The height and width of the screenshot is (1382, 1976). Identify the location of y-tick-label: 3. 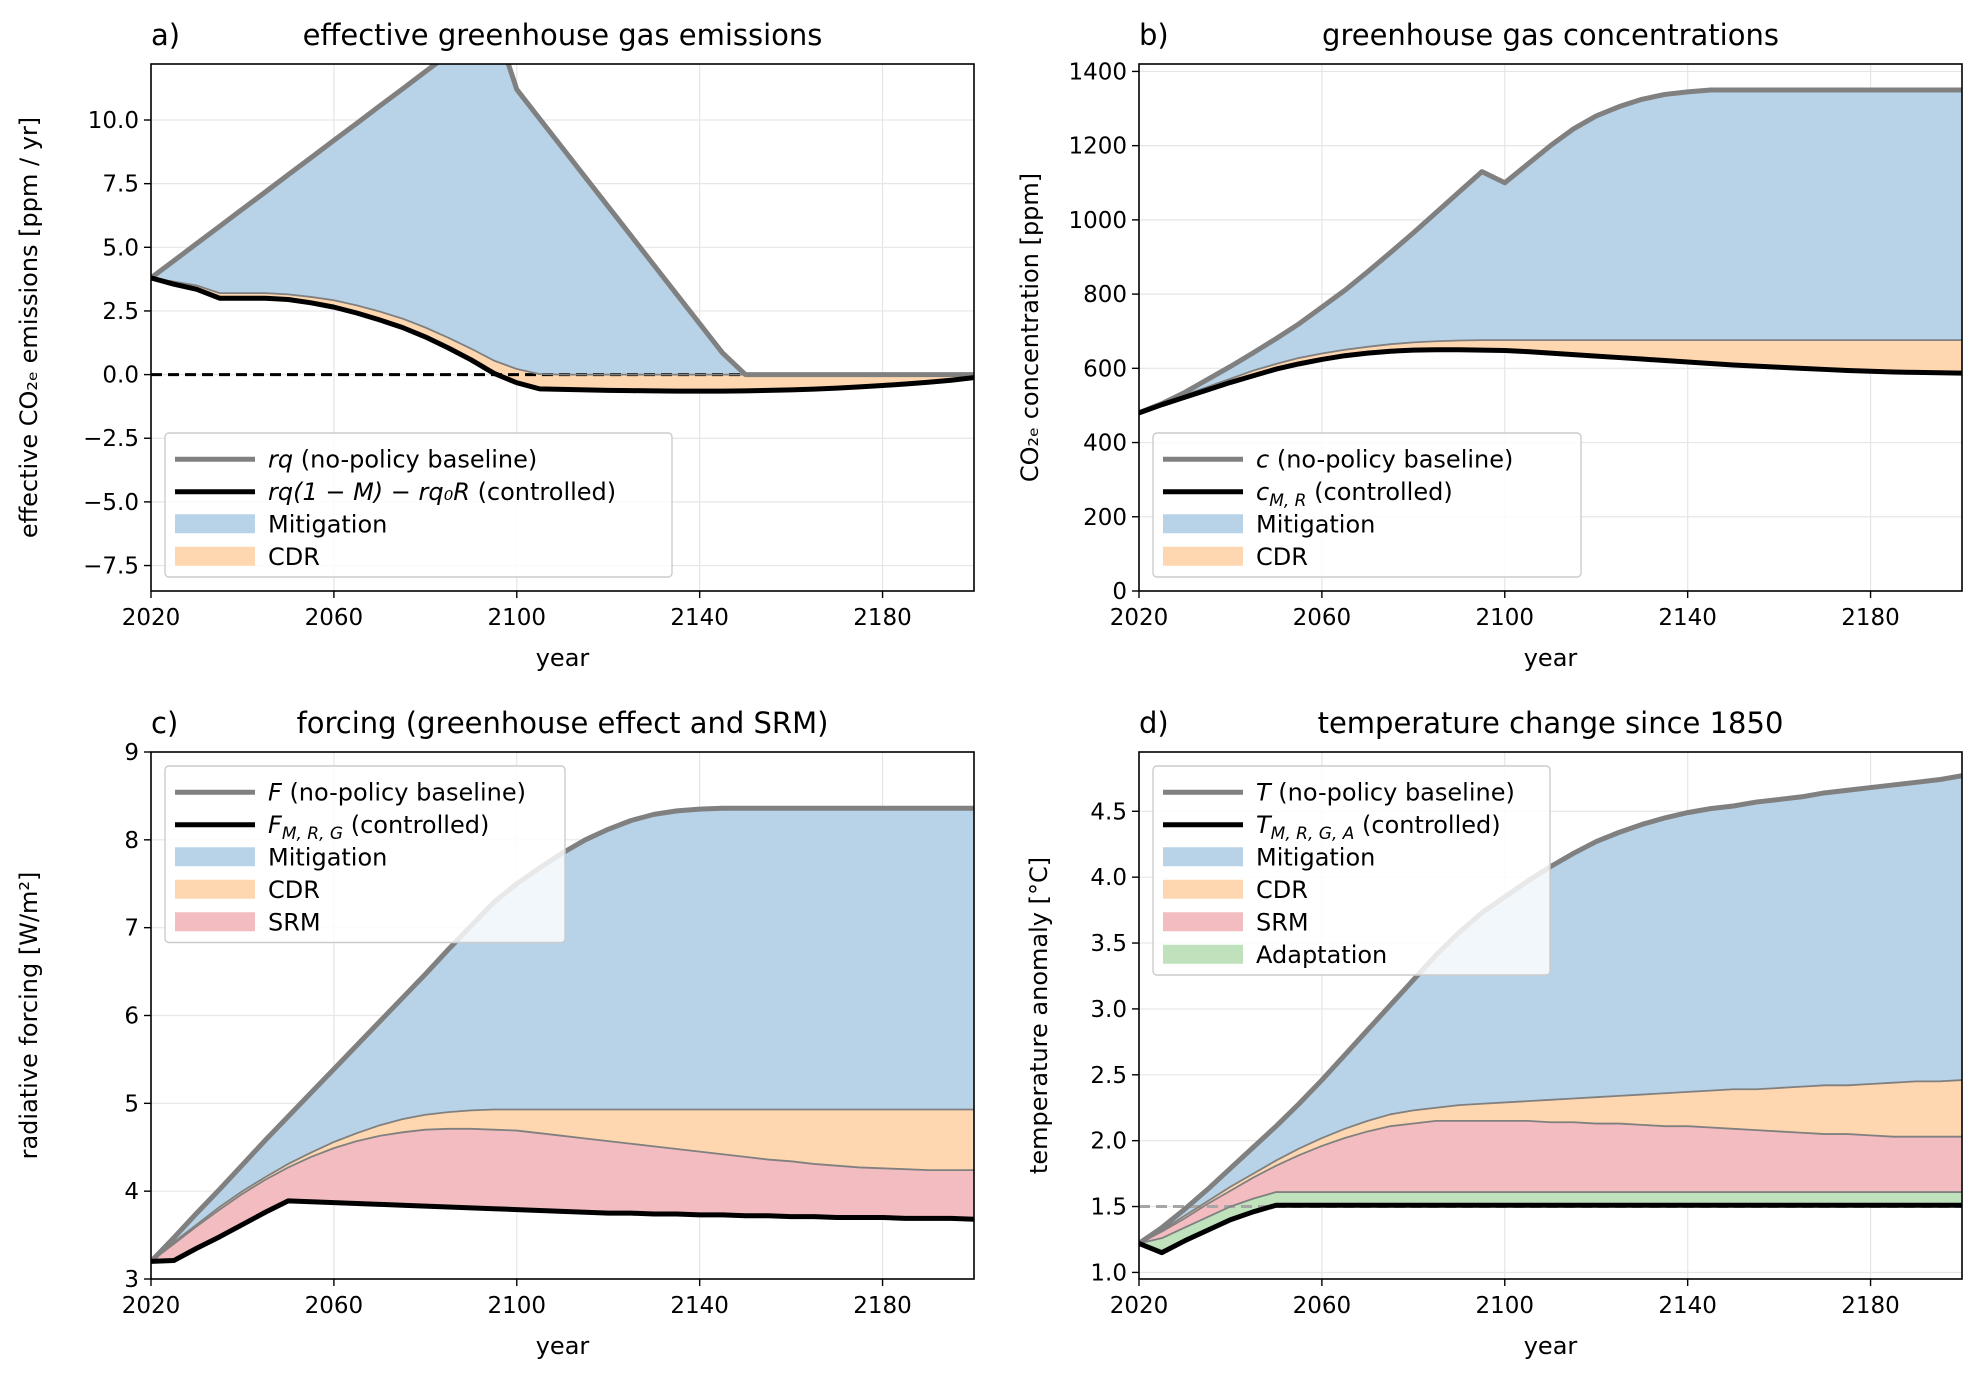
(131, 1280).